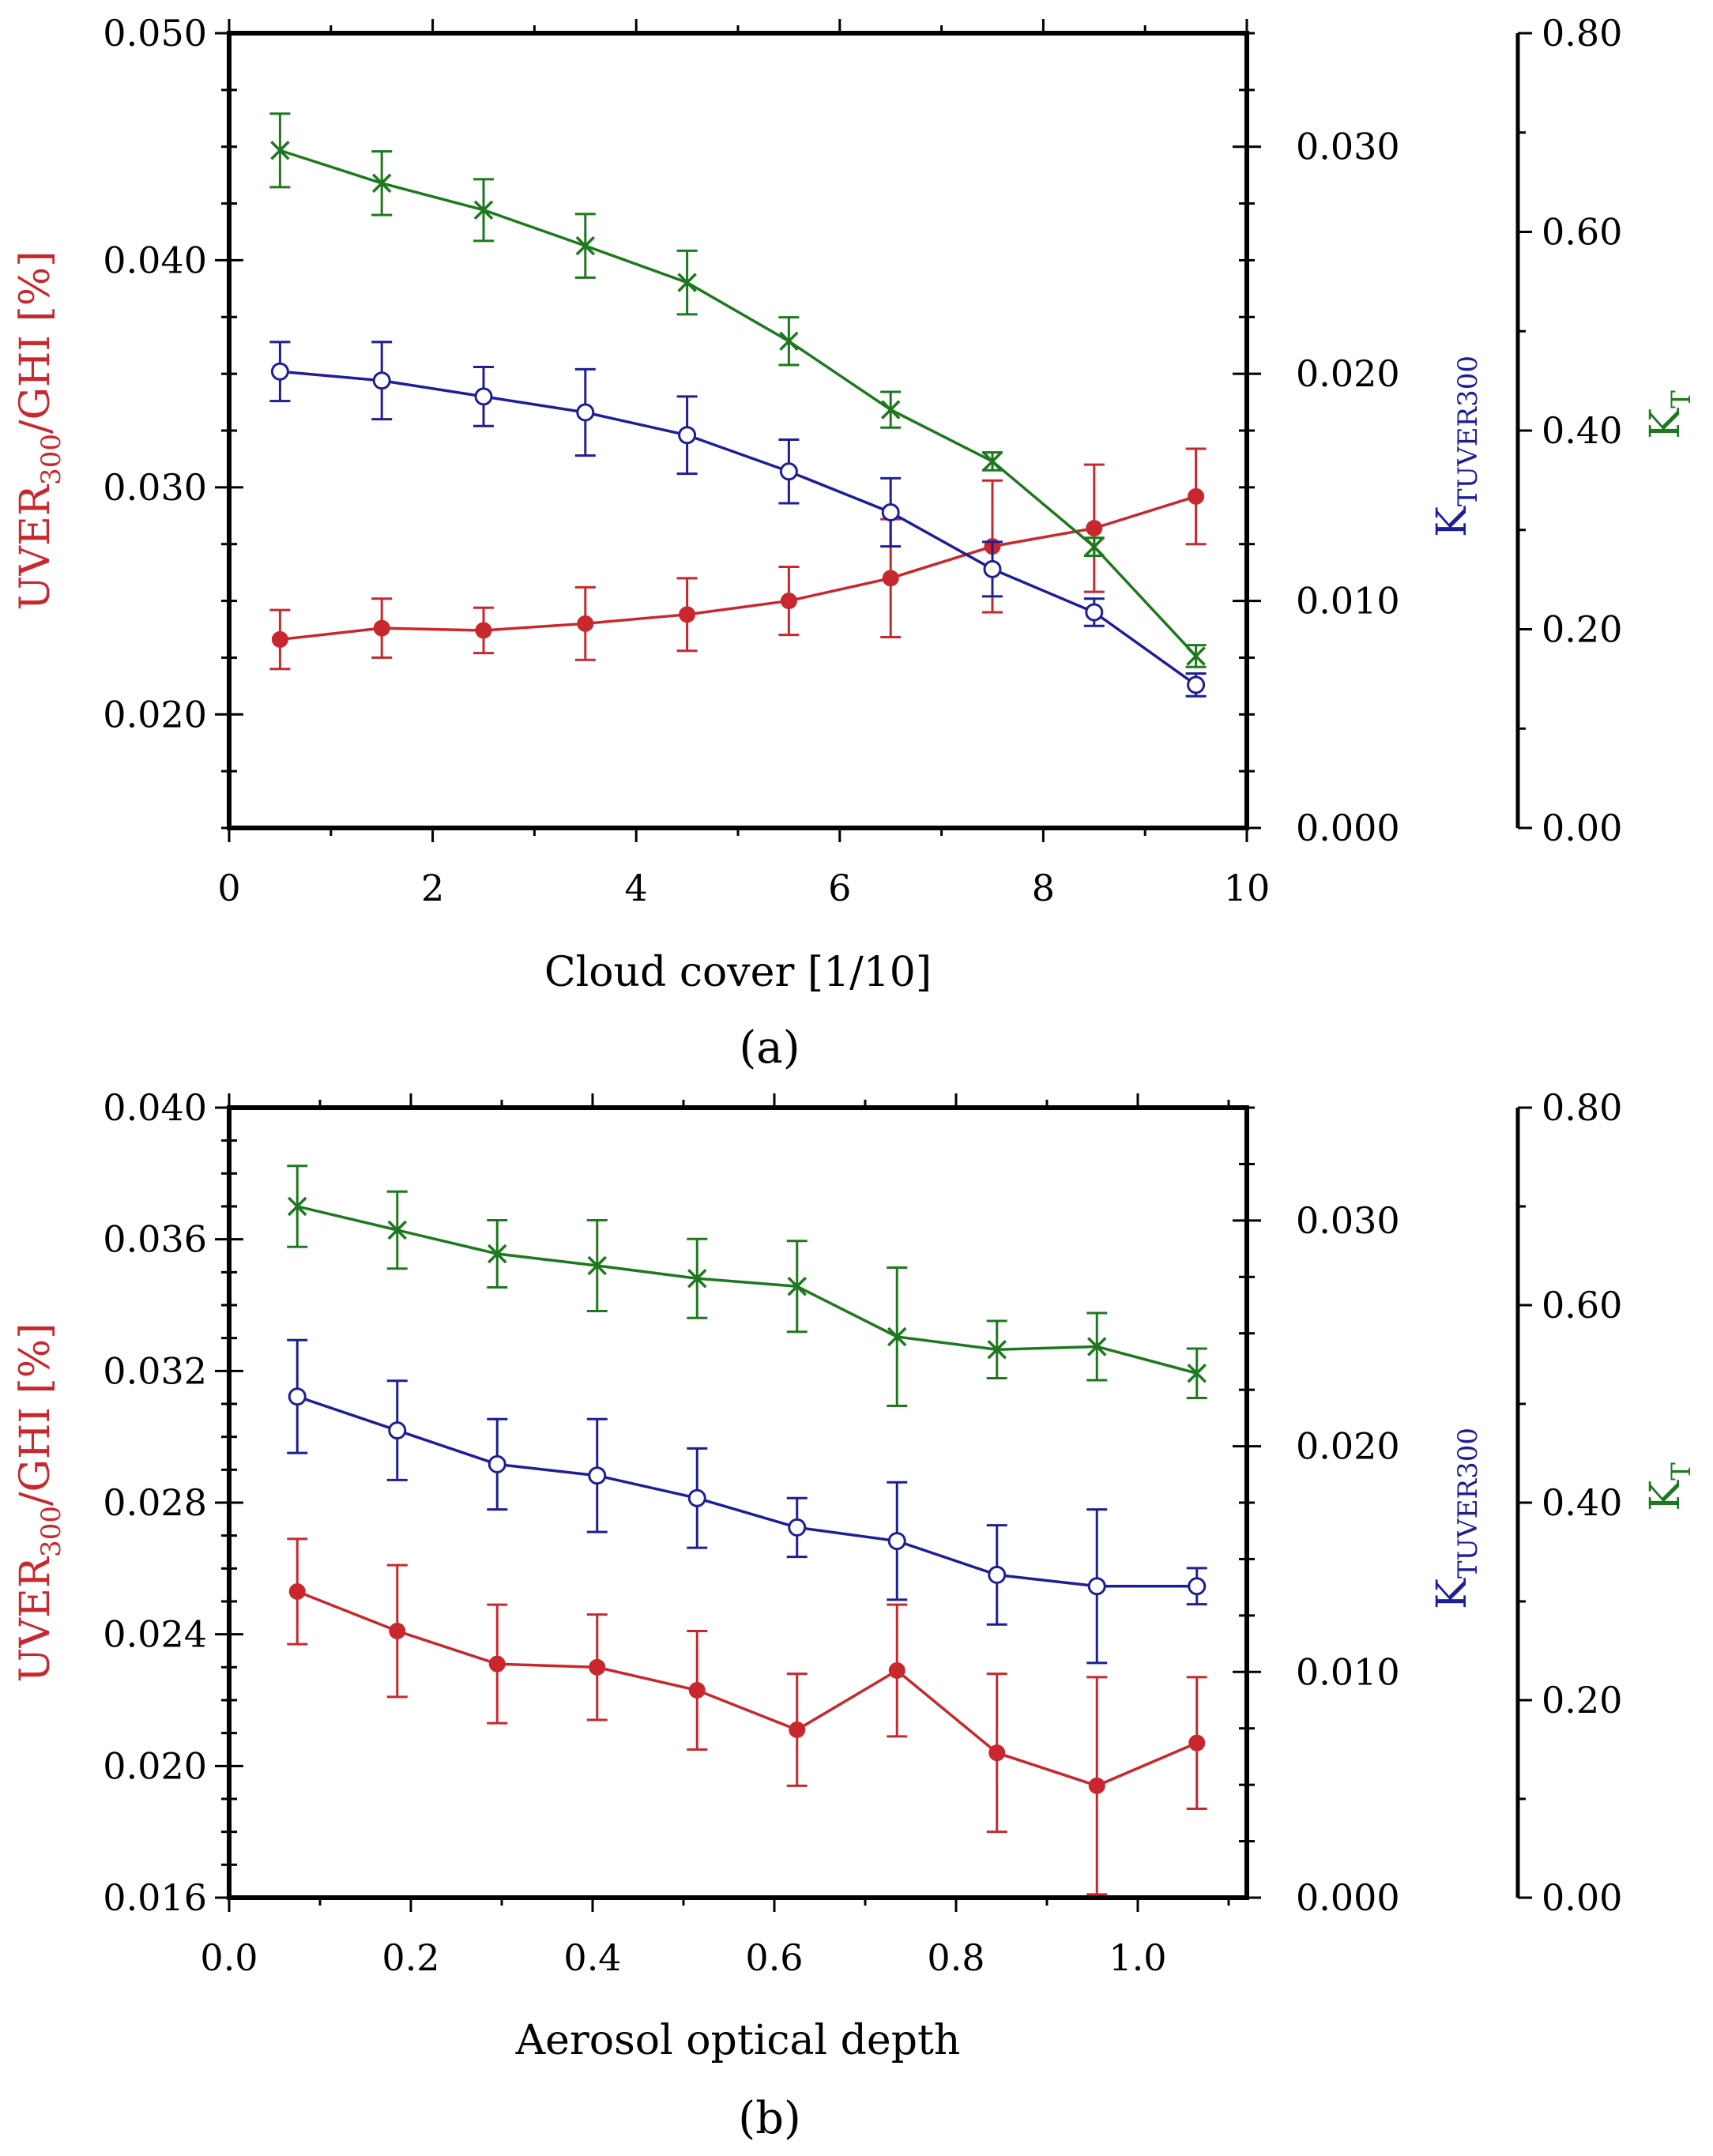  What do you see at coordinates (228, 888) in the screenshot?
I see `x-tick-label: 0` at bounding box center [228, 888].